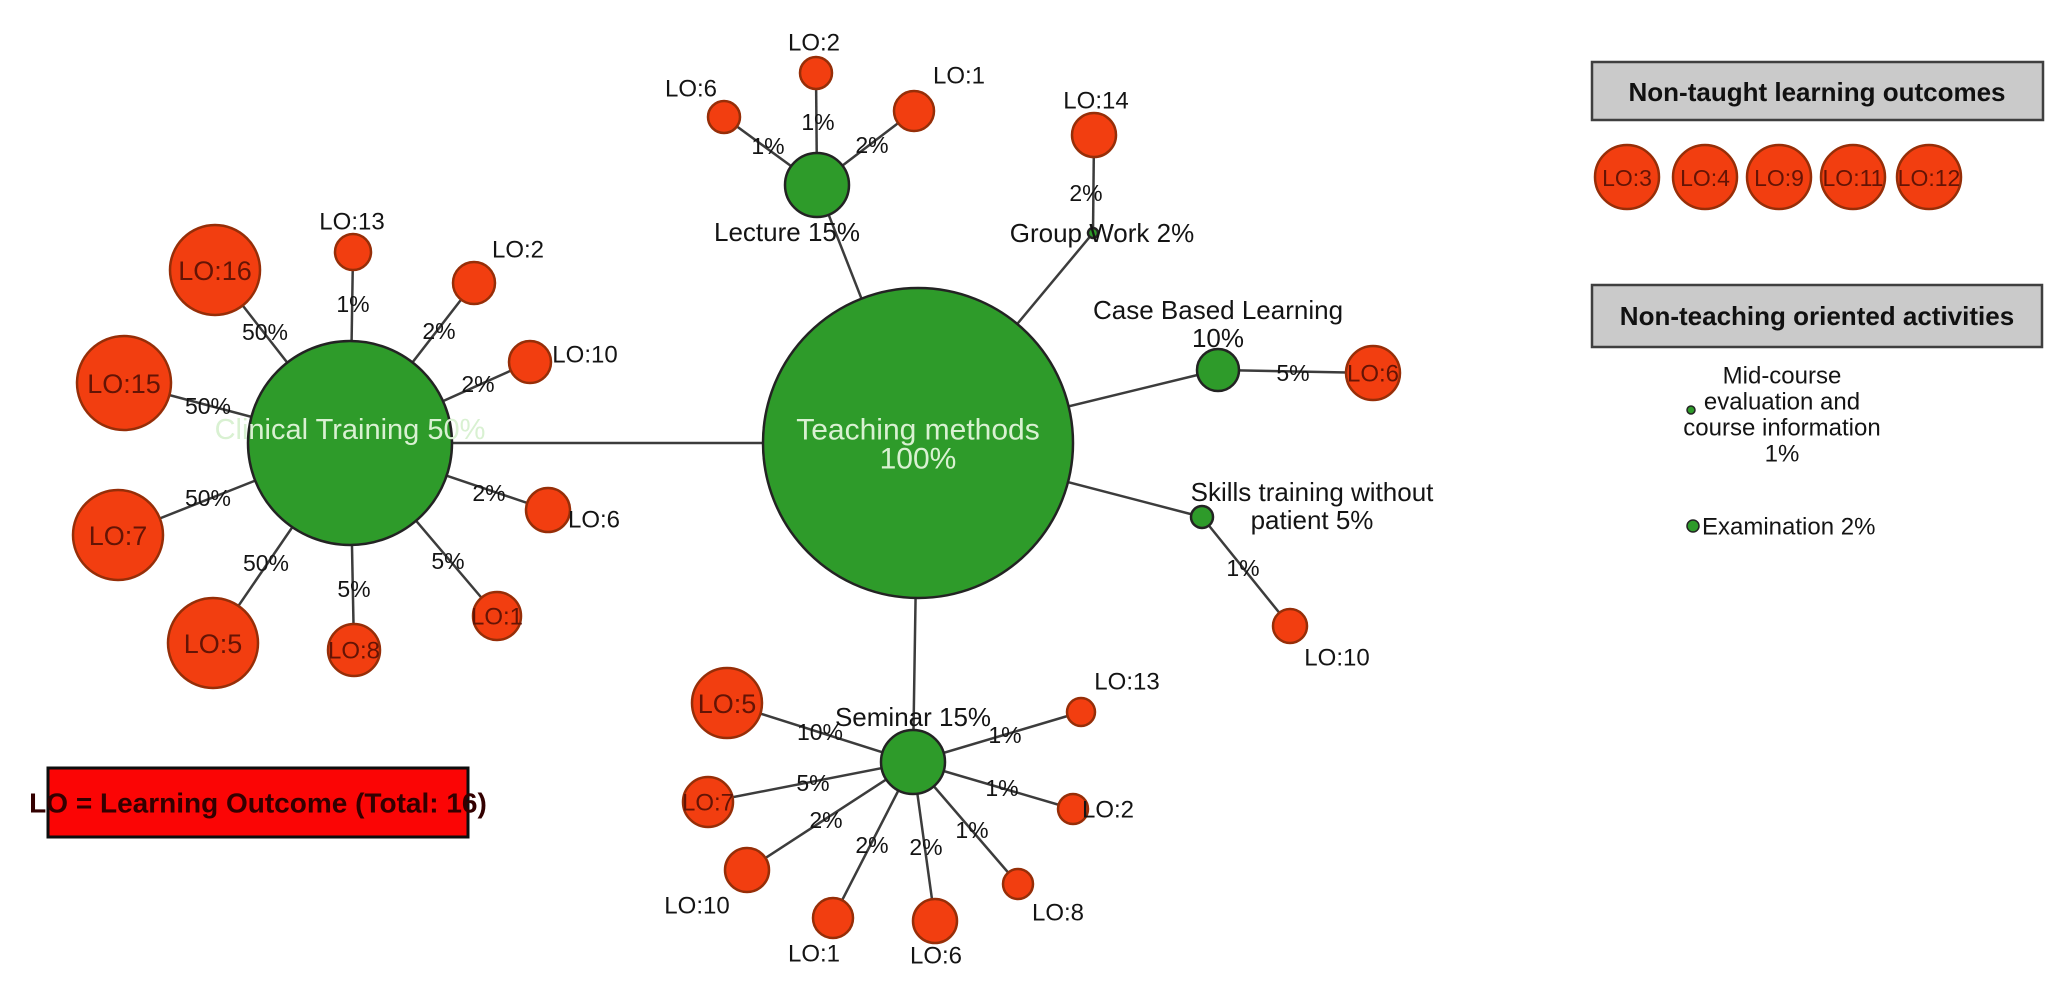 The width and height of the screenshot is (2059, 1001). Describe the element at coordinates (1218, 370) in the screenshot. I see `method-node-casebased` at that location.